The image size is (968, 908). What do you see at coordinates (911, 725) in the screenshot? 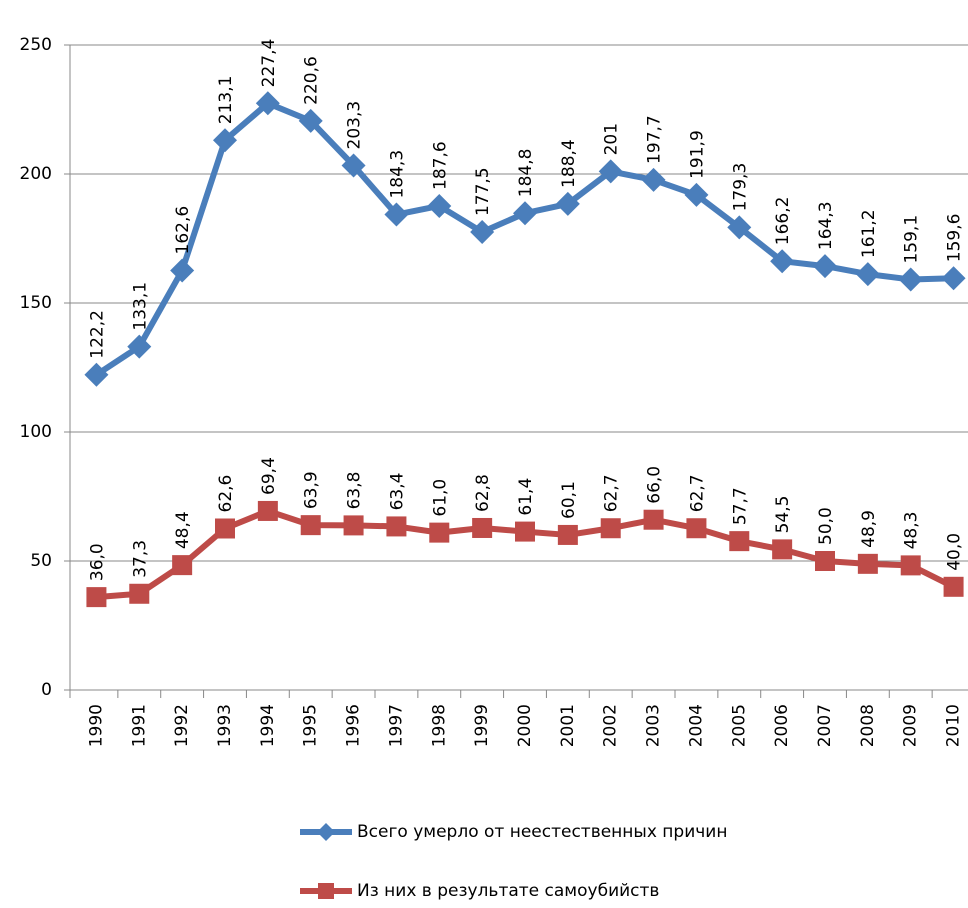
I see `x-tick-label: 2009` at bounding box center [911, 725].